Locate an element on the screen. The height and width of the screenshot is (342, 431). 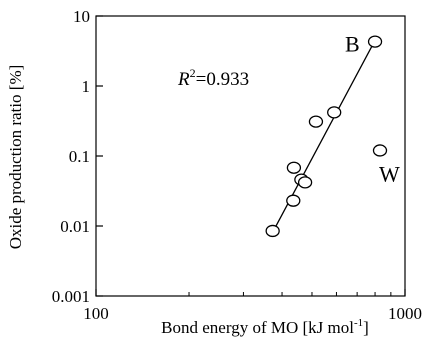
x-axis-title-end: ] is located at coordinates (366, 327).